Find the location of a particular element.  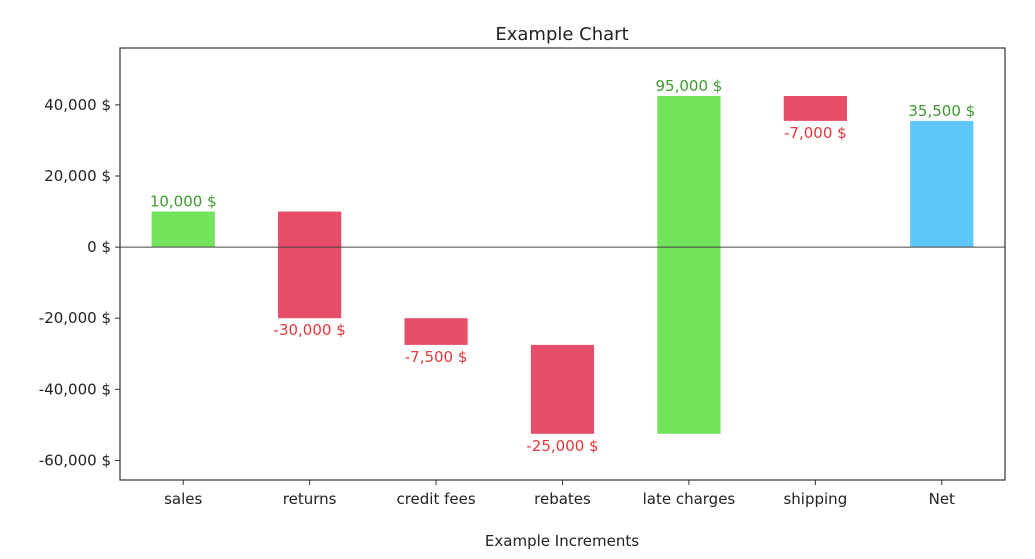

bar-returns is located at coordinates (310, 265).